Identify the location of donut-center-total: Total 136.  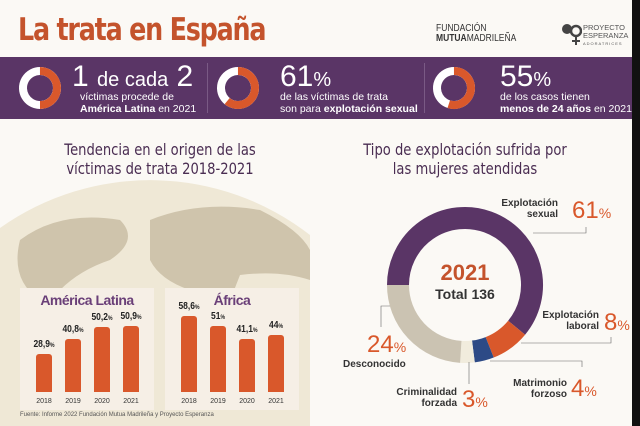
(465, 294).